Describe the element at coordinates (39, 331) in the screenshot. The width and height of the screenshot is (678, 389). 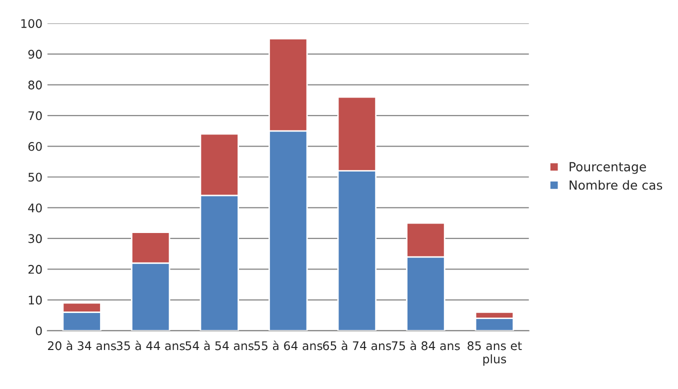
I see `y-tick-label: 0` at that location.